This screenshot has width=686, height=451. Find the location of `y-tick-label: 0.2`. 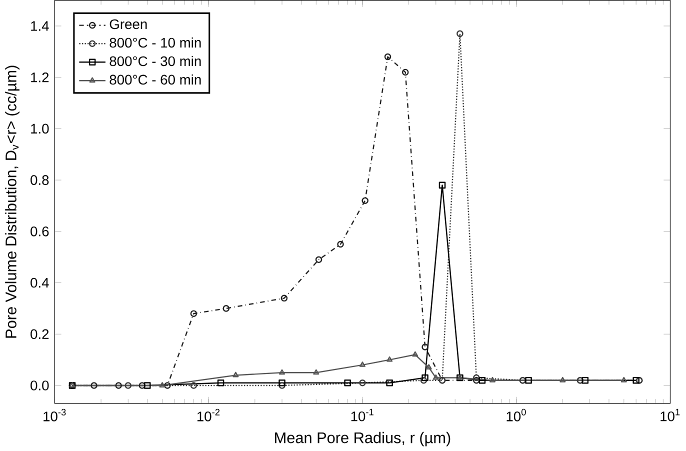

y-tick-label: 0.2 is located at coordinates (39, 334).